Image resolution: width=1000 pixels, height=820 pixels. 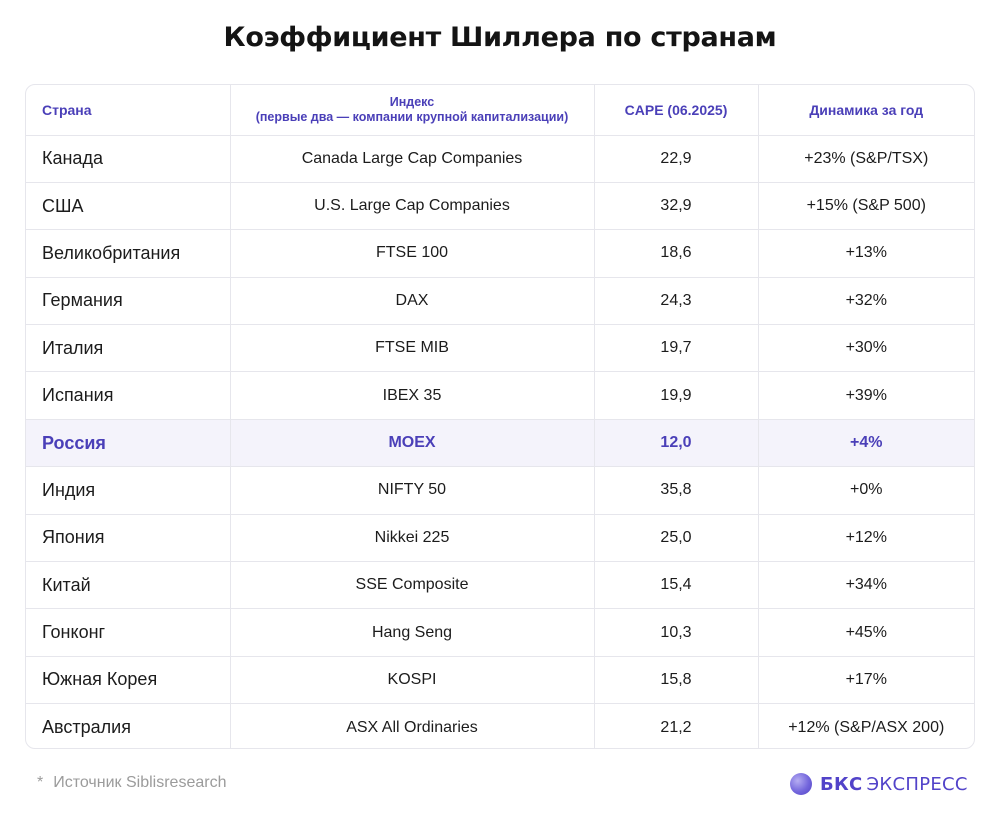 I want to click on table-row: Великобритания FTSE 100 18,6 +13%, so click(x=500, y=253).